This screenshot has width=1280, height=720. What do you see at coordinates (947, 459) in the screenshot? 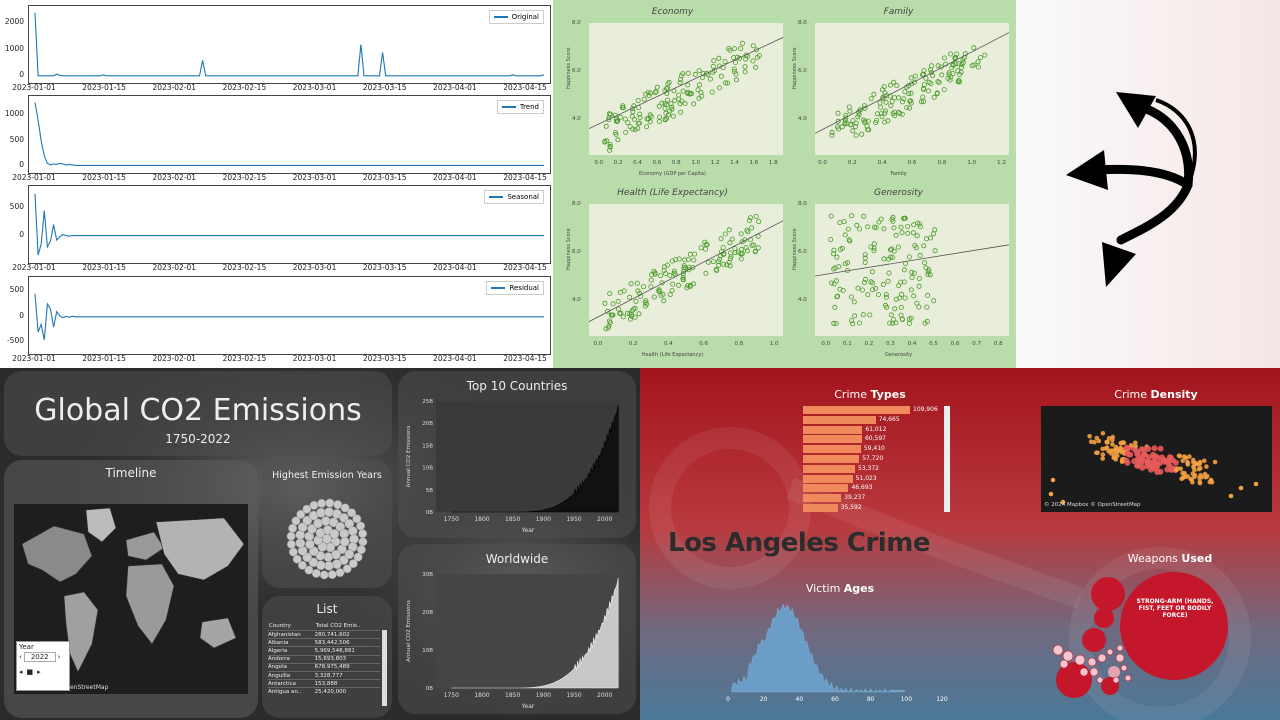
I see `crime-types-scrollbar` at bounding box center [947, 459].